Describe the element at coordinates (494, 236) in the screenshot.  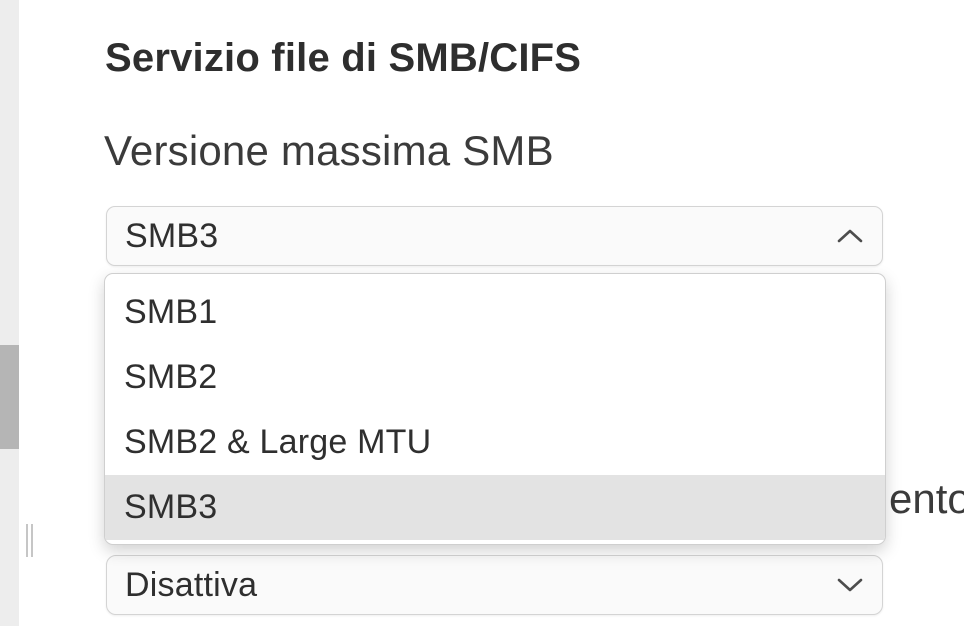
I see `smb-max-version-select: SMB3` at that location.